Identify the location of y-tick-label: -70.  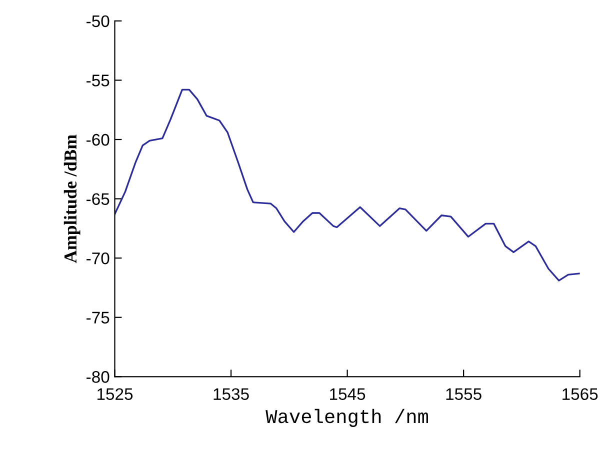
(98, 258).